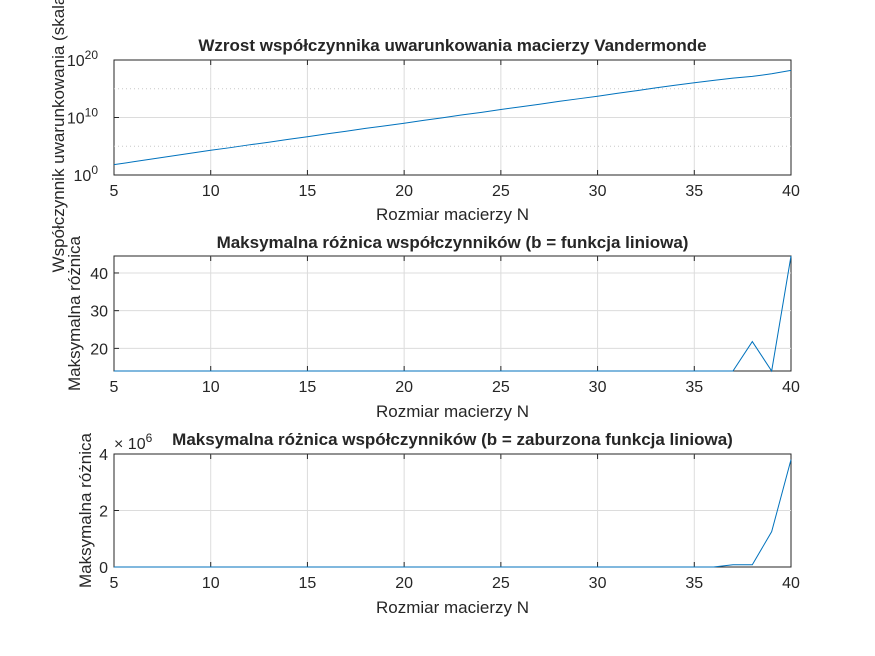 This screenshot has width=875, height=656. I want to click on y-tick-label: 2, so click(103, 512).